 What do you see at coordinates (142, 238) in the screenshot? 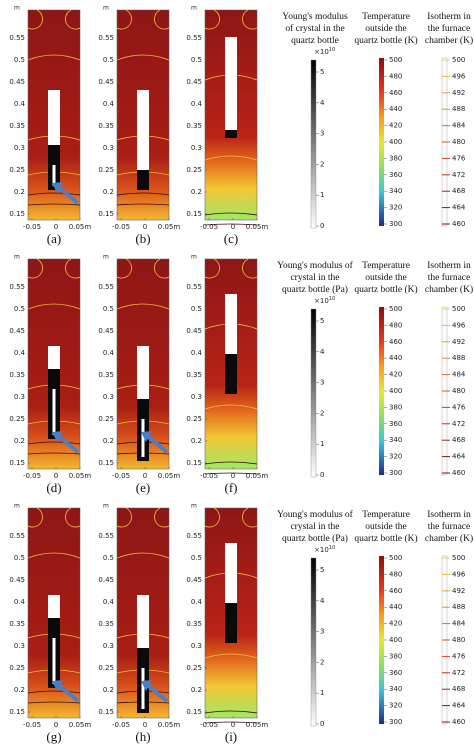
I see `panel-label: (b)` at bounding box center [142, 238].